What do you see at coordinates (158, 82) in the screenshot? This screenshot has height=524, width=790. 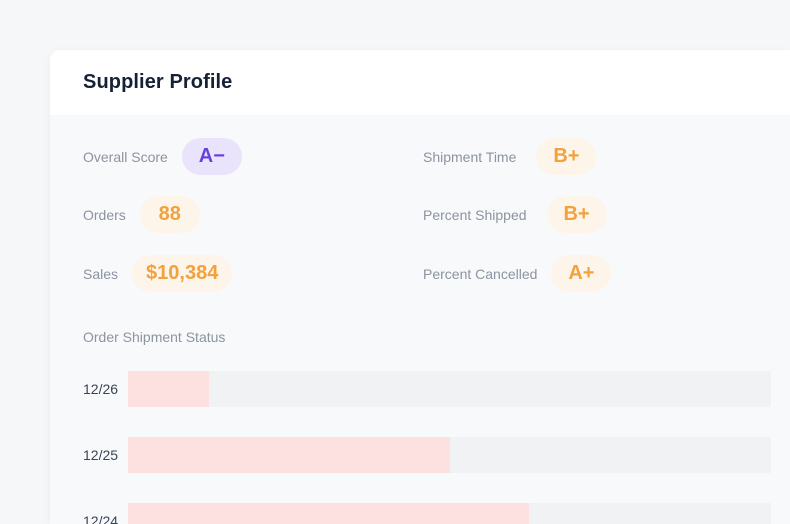 I see `page-title: Supplier Profile` at bounding box center [158, 82].